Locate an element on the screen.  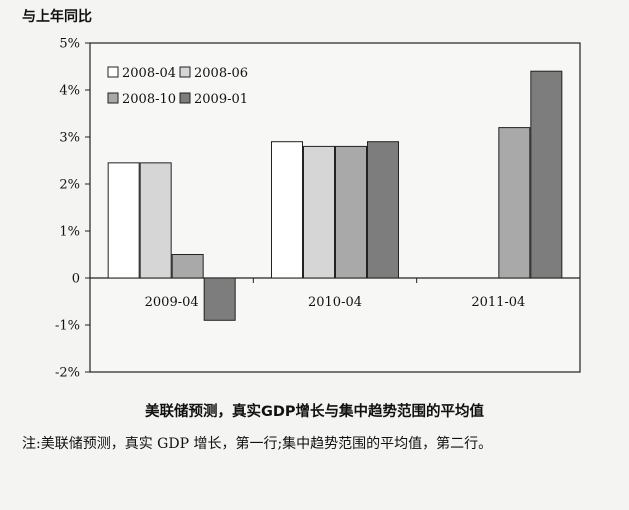
y-tick-label: 2% is located at coordinates (69, 185).